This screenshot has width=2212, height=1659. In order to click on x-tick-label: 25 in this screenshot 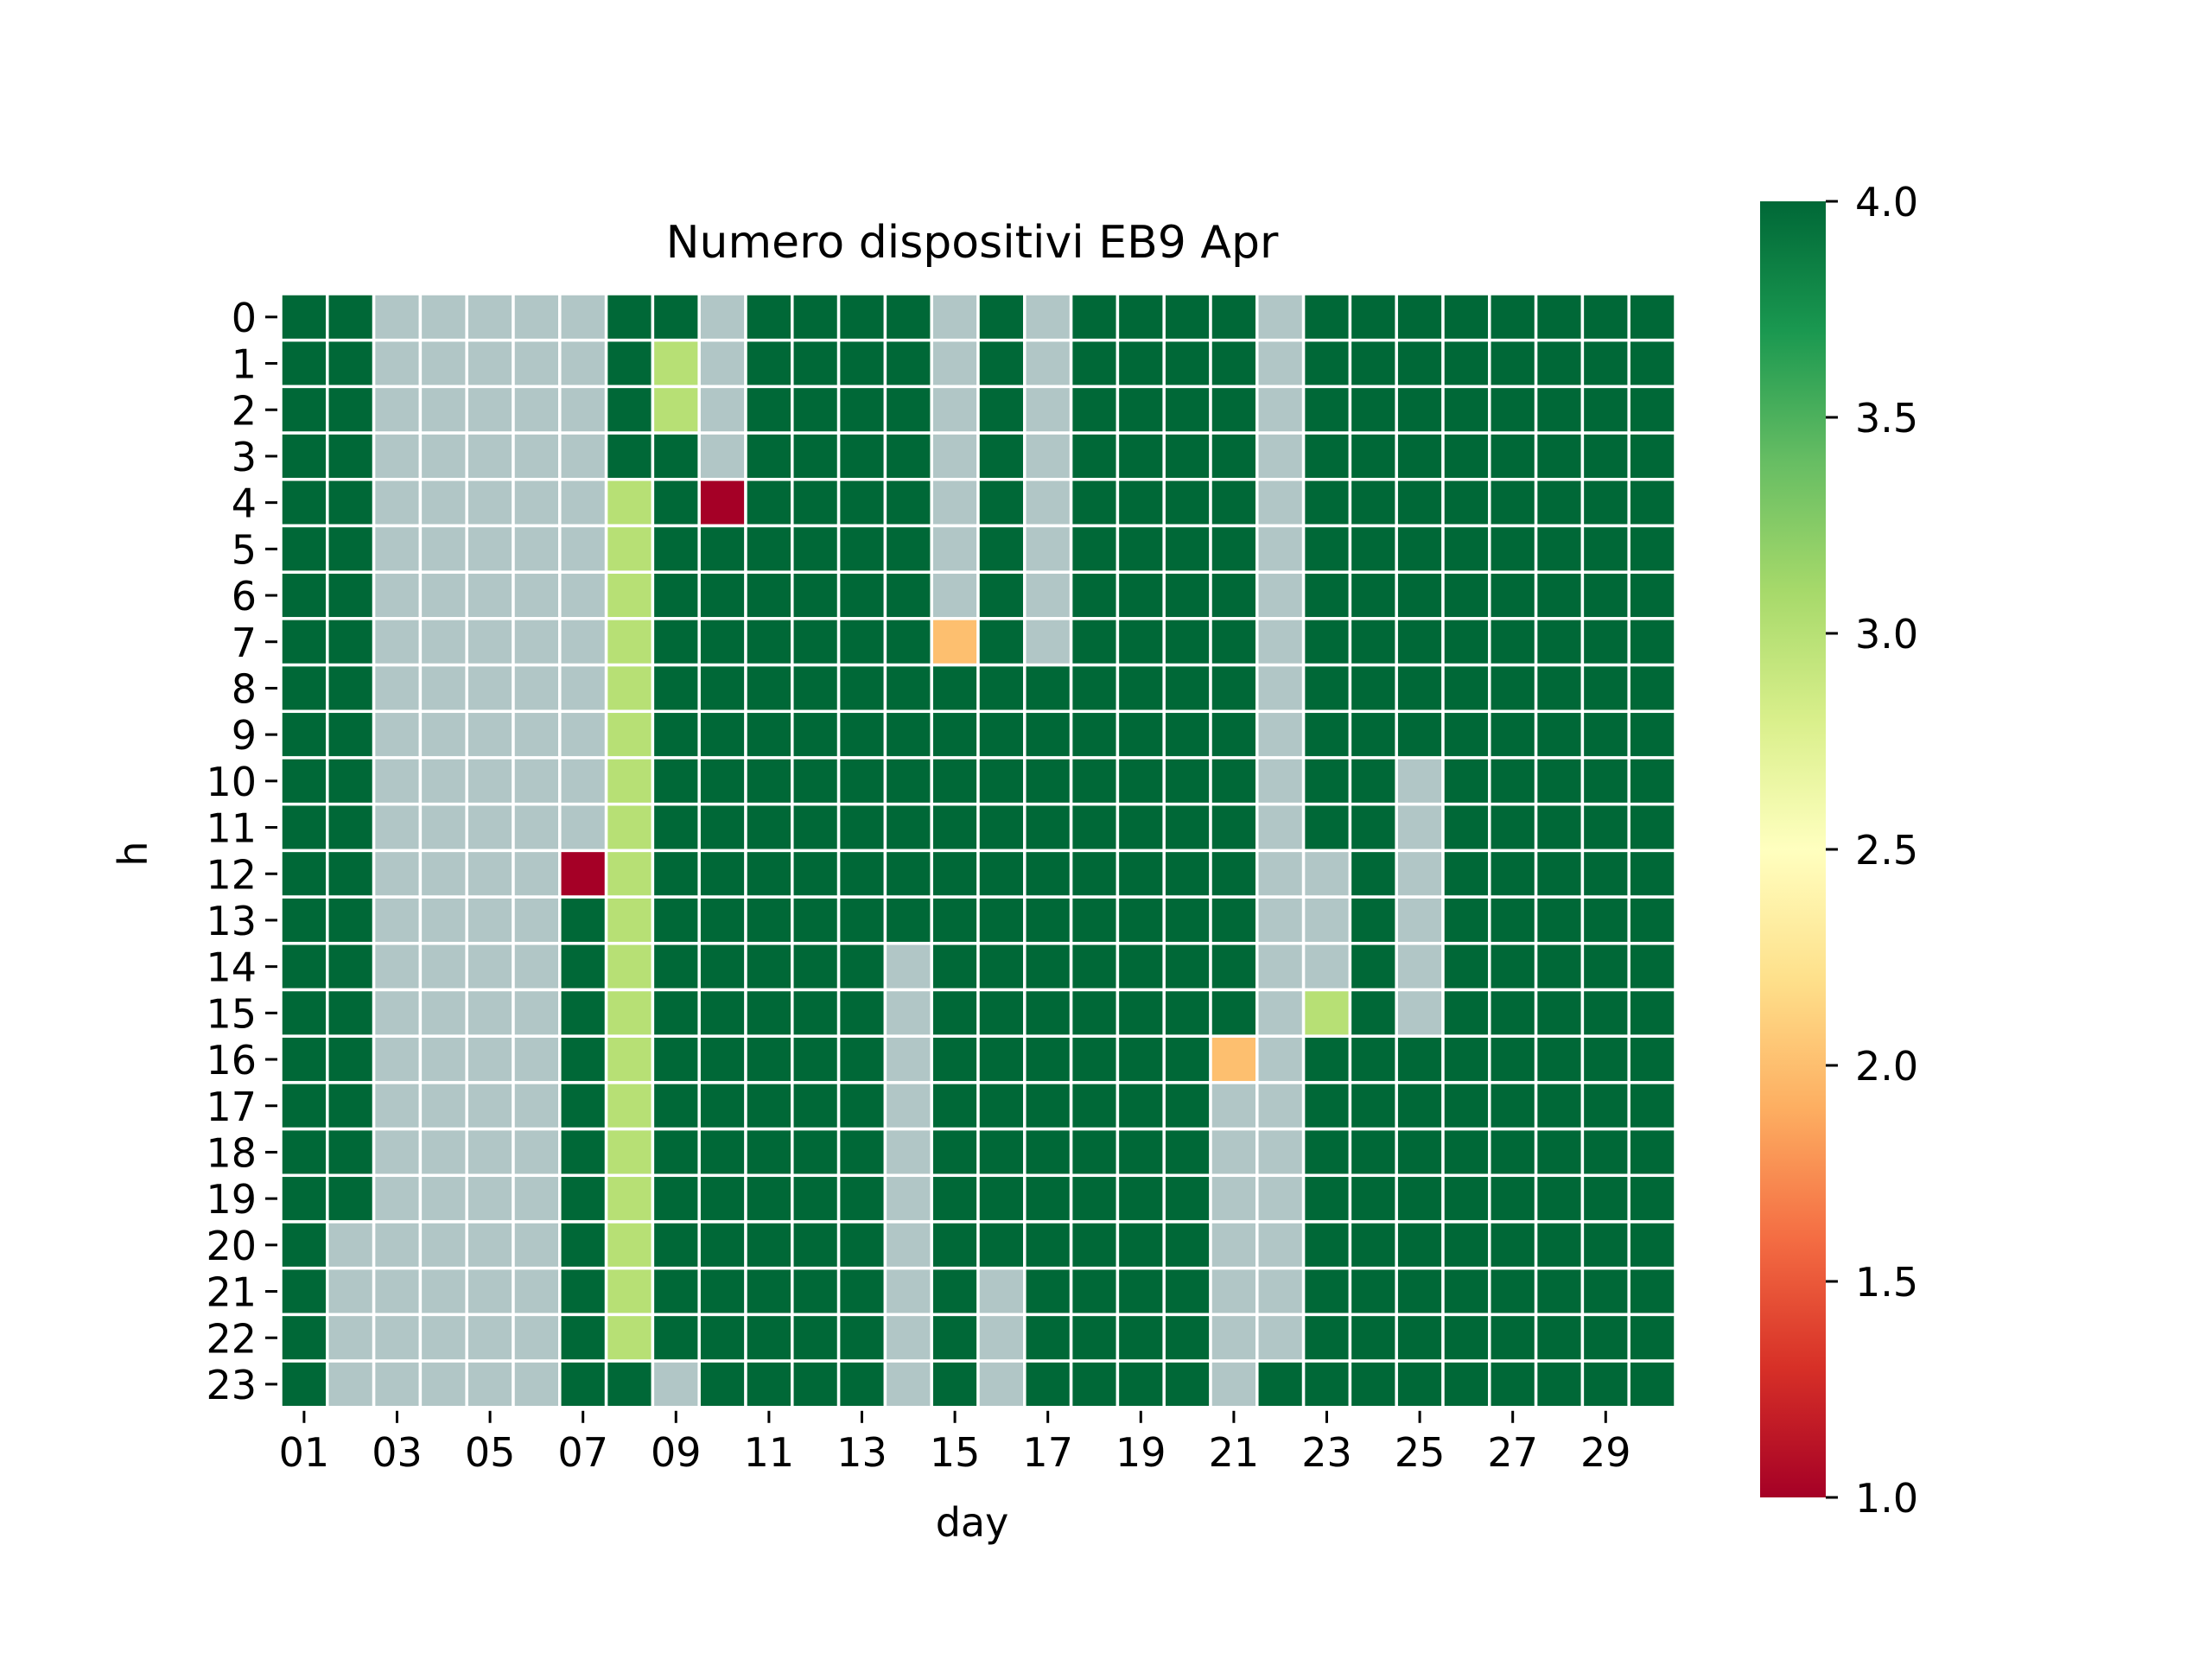, I will do `click(1420, 1452)`.